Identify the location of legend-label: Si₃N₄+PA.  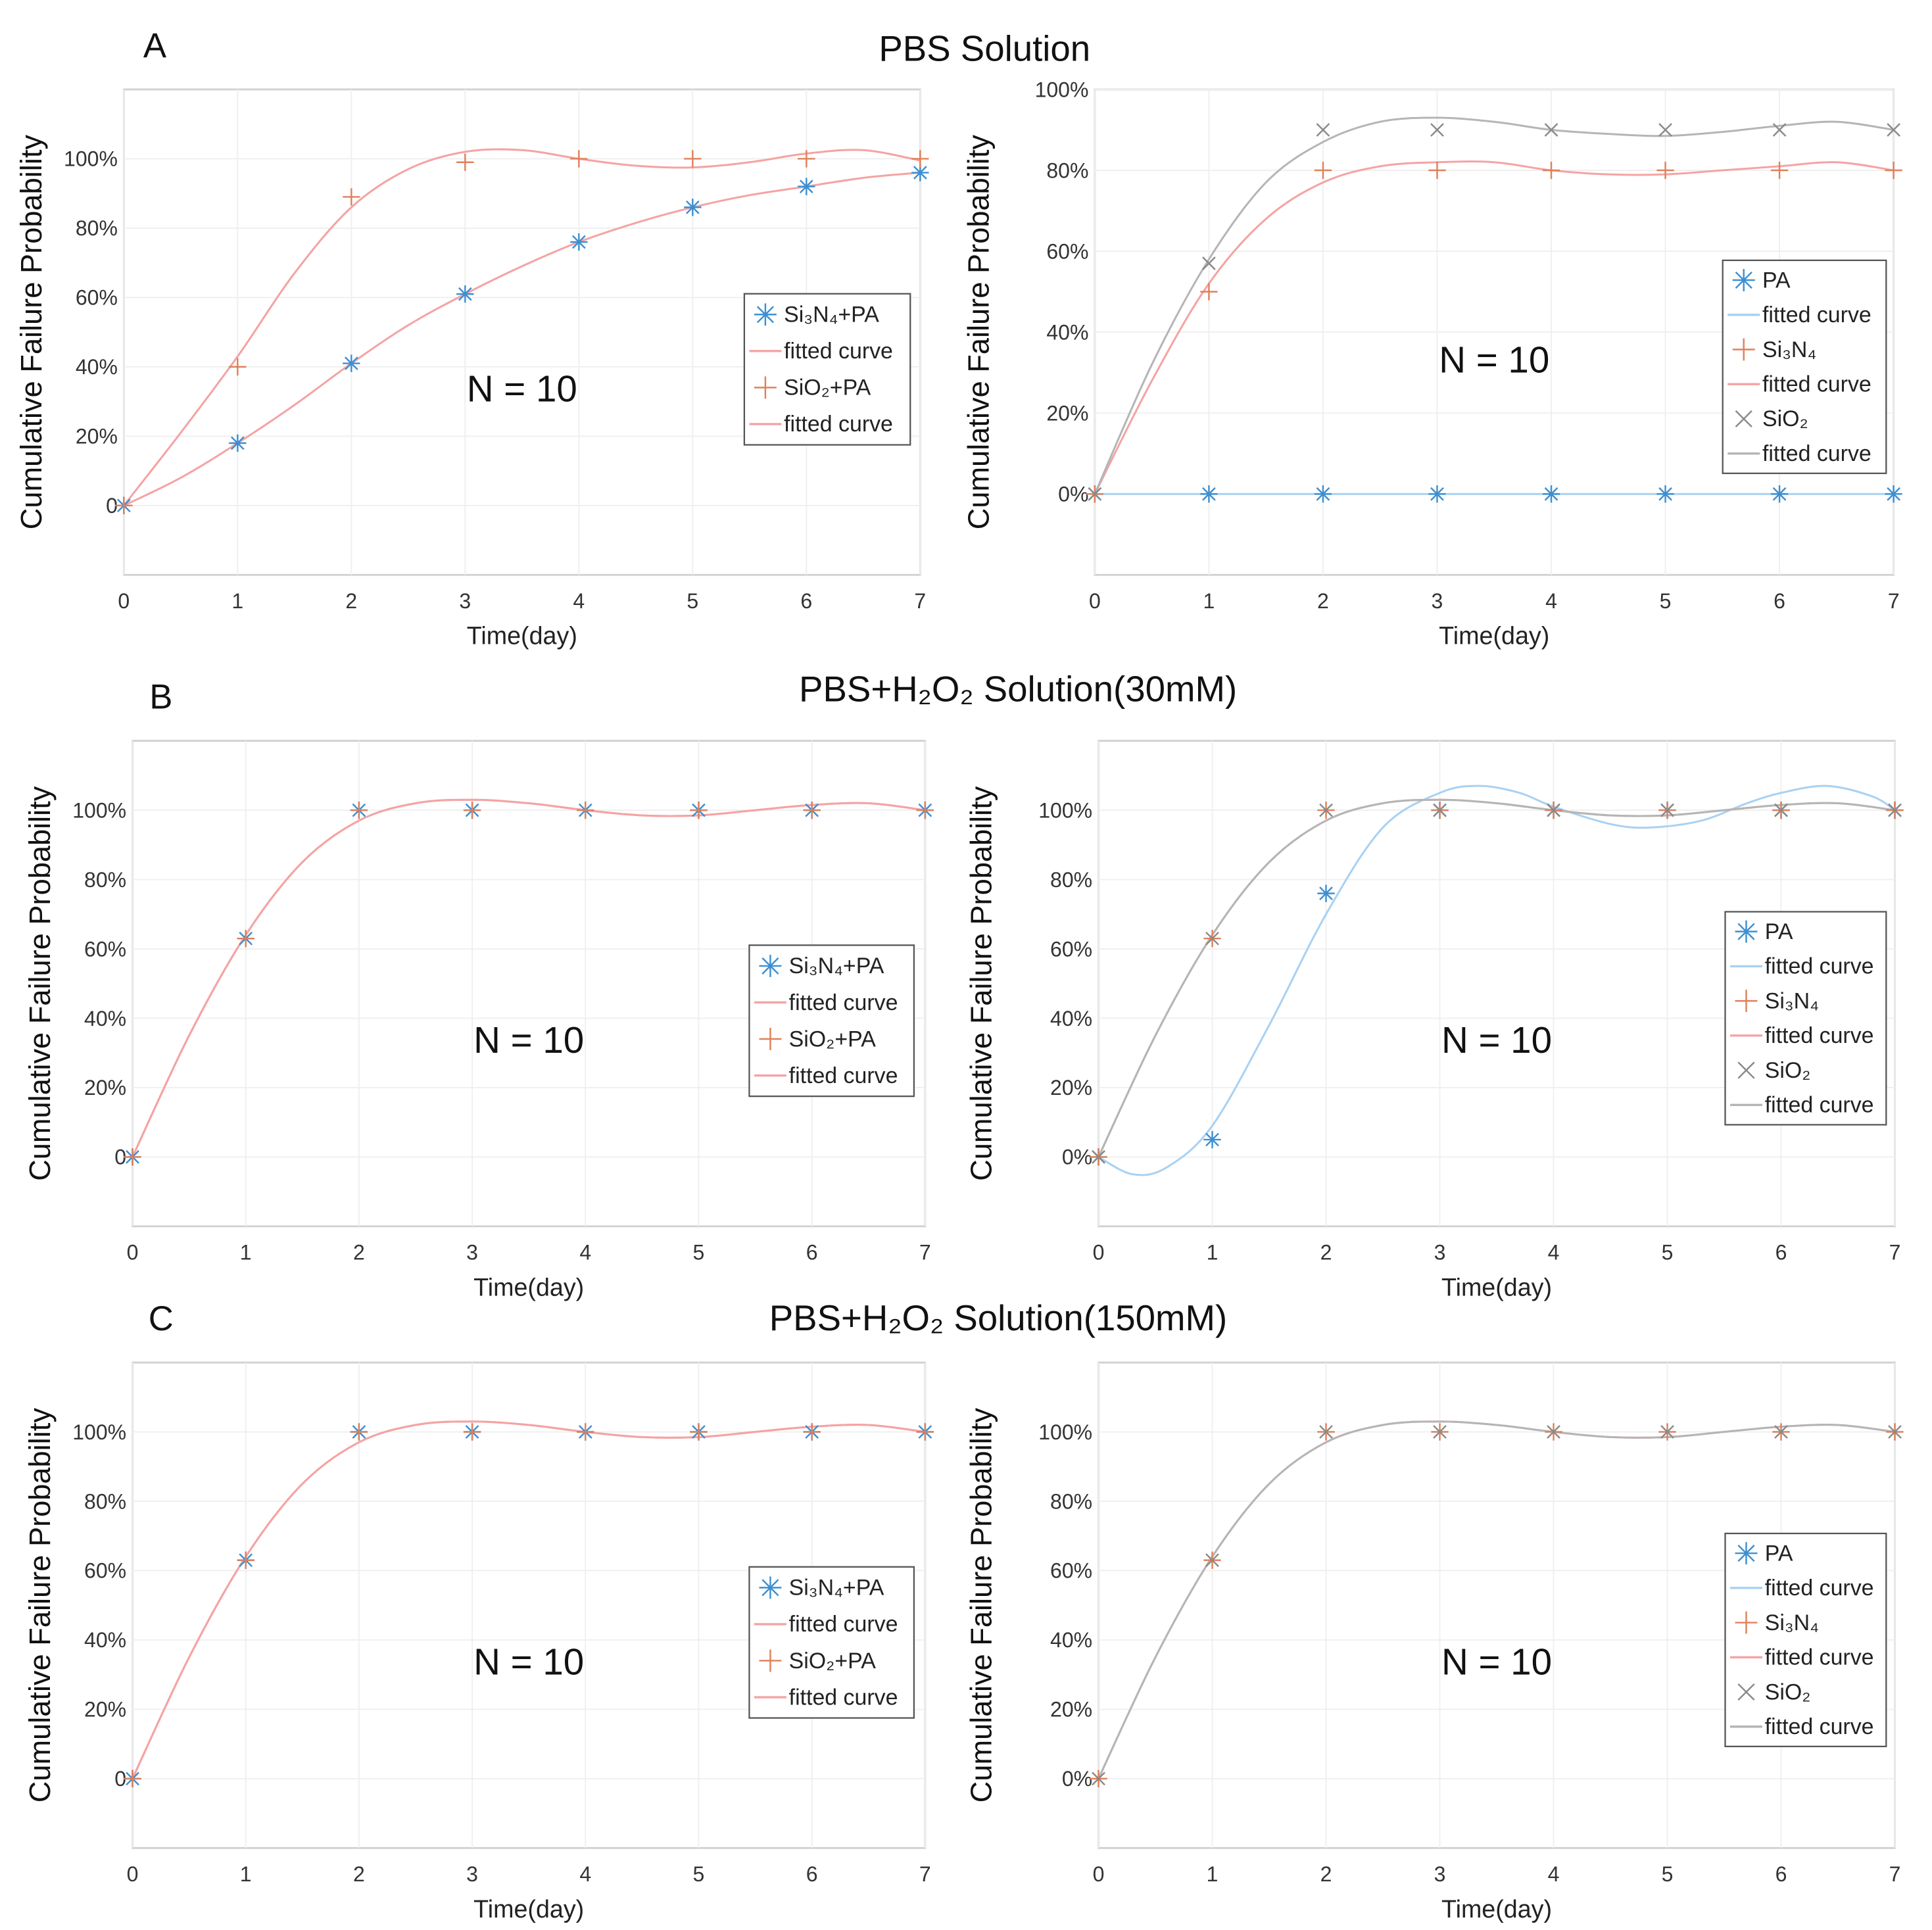
(836, 1588).